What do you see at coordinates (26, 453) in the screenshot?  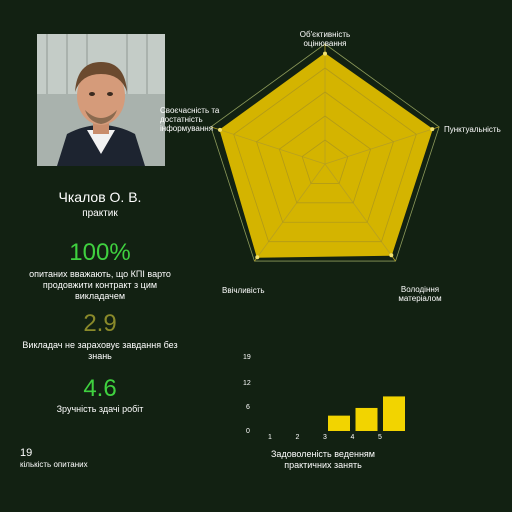 I see `respondents-count: 19` at bounding box center [26, 453].